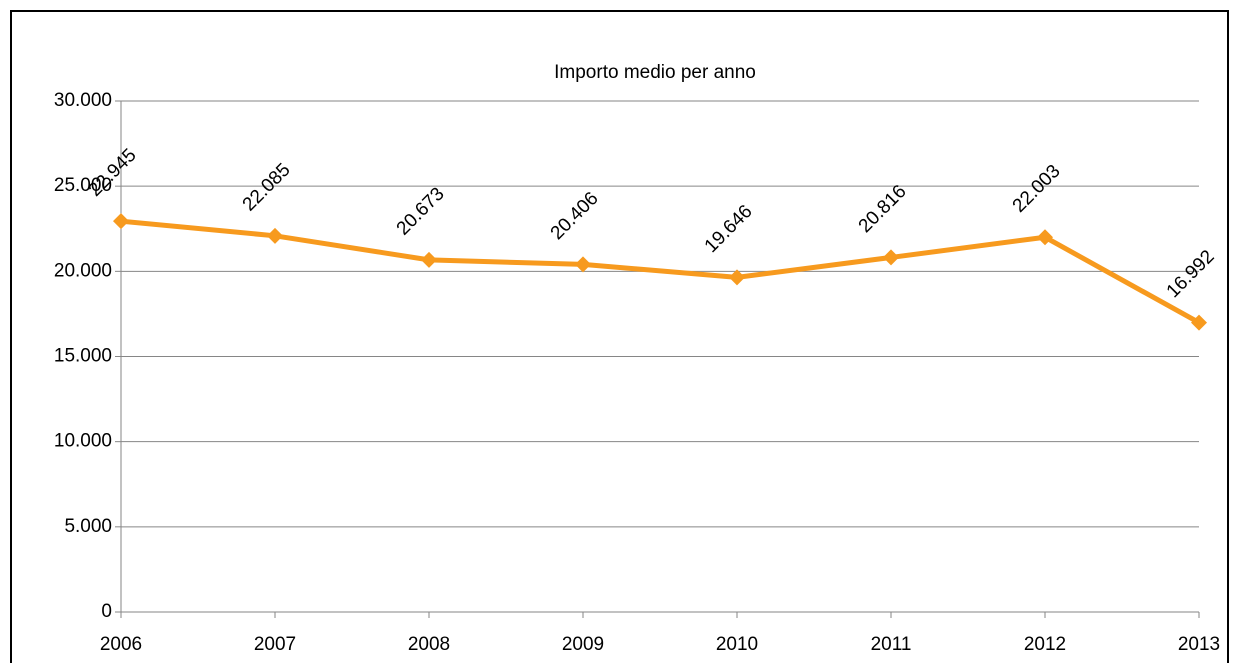  Describe the element at coordinates (891, 644) in the screenshot. I see `x-tick-label: 2011` at that location.